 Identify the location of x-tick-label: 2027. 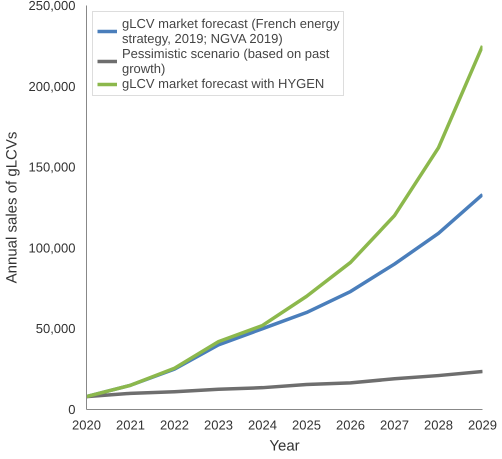
(394, 425).